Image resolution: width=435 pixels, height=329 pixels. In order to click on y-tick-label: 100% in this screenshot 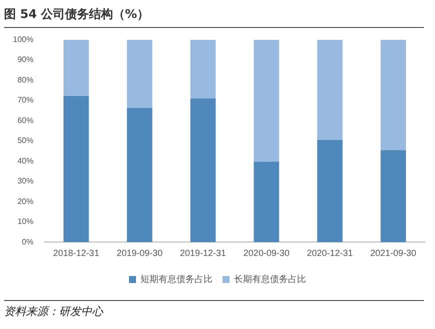, I will do `click(23, 39)`.